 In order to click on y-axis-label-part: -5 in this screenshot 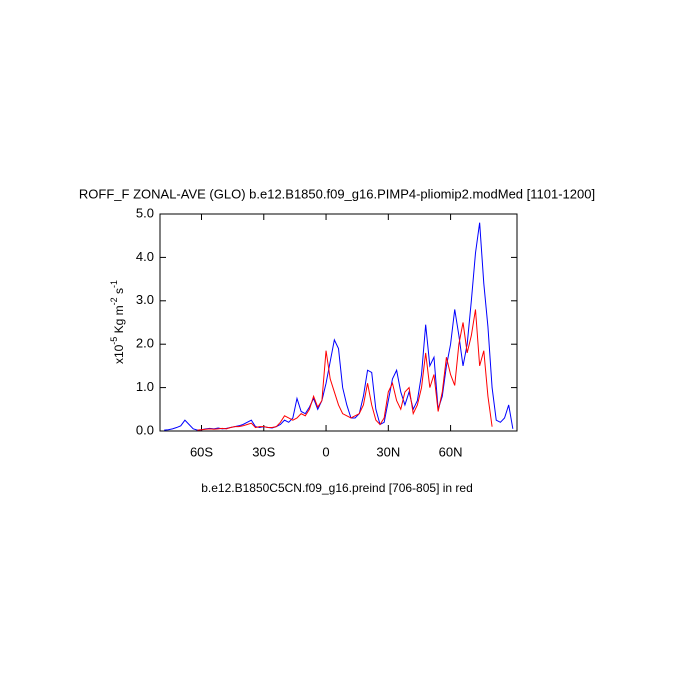, I will do `click(114, 341)`.